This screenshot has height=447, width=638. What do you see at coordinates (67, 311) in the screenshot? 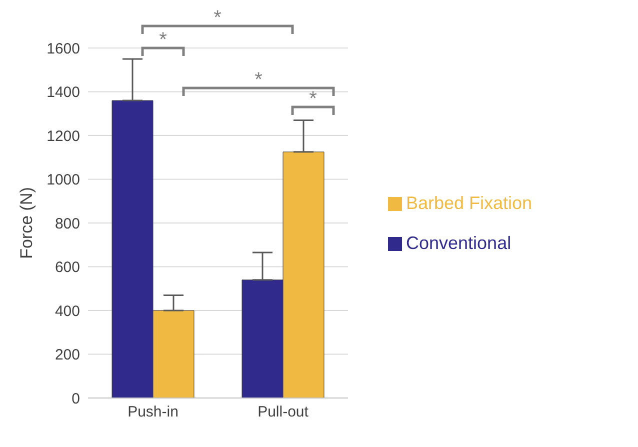
I see `y-tick-label: 400` at bounding box center [67, 311].